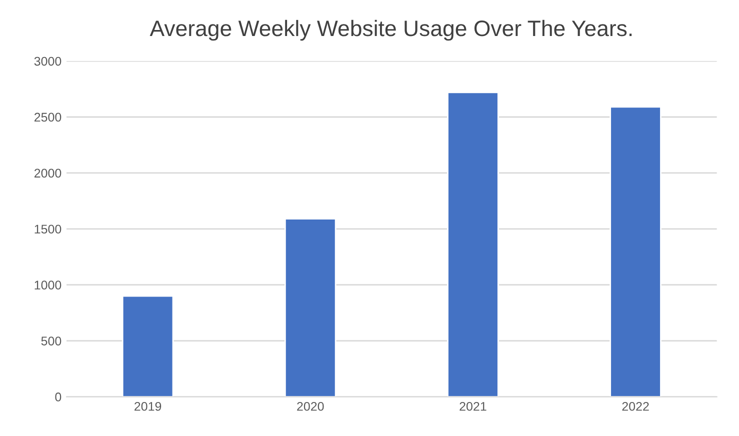  I want to click on chart-title: Average Weekly Website Usage Over The Years., so click(391, 30).